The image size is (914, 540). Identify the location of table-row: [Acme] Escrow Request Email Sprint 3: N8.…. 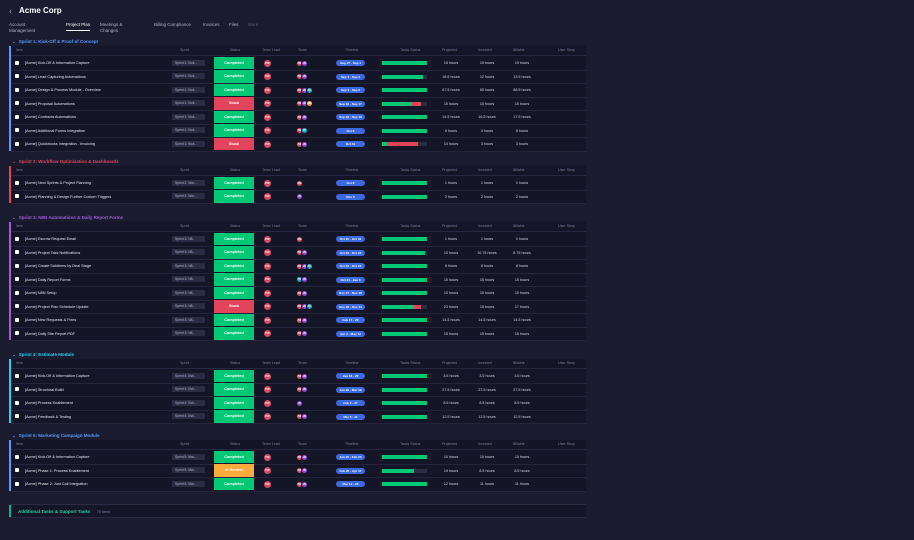
(298, 239).